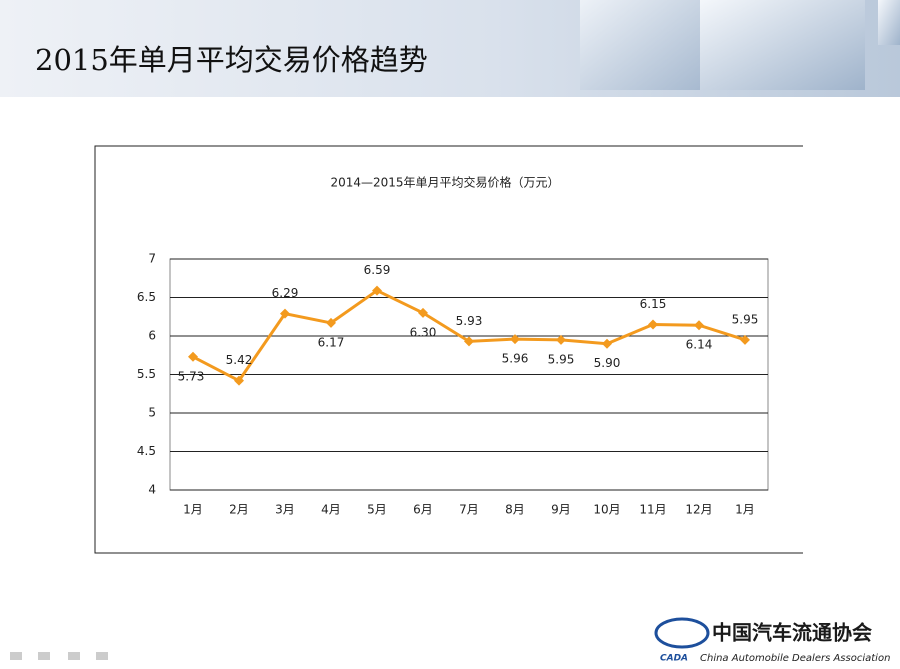 This screenshot has width=900, height=669. Describe the element at coordinates (515, 359) in the screenshot. I see `data-label: 5.96` at that location.